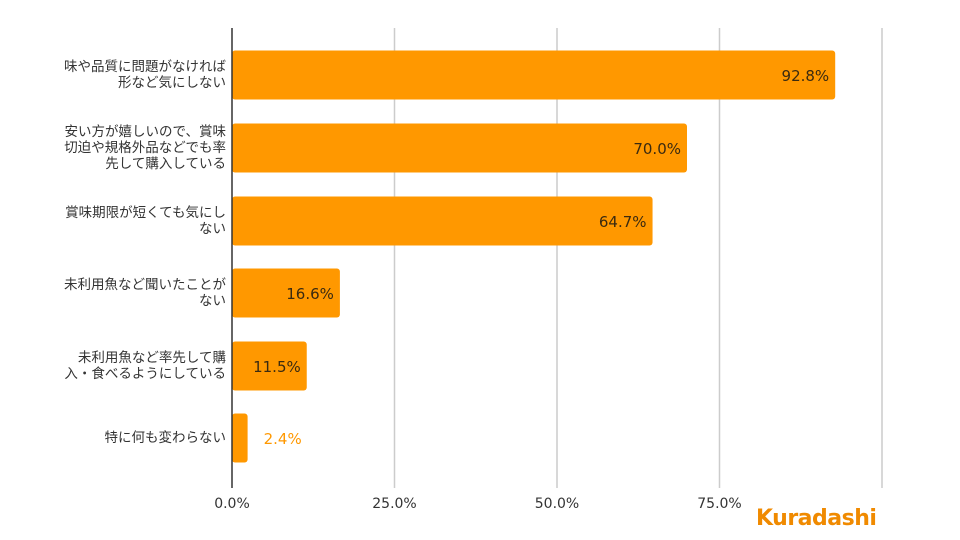 Image resolution: width=960 pixels, height=540 pixels. What do you see at coordinates (310, 294) in the screenshot?
I see `data-label: 16.6%` at bounding box center [310, 294].